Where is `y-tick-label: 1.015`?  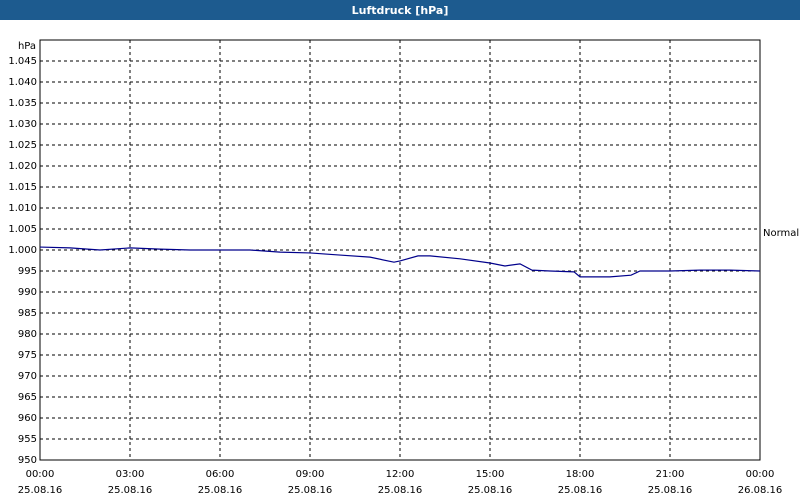
y-tick-label: 1.015 is located at coordinates (22, 187).